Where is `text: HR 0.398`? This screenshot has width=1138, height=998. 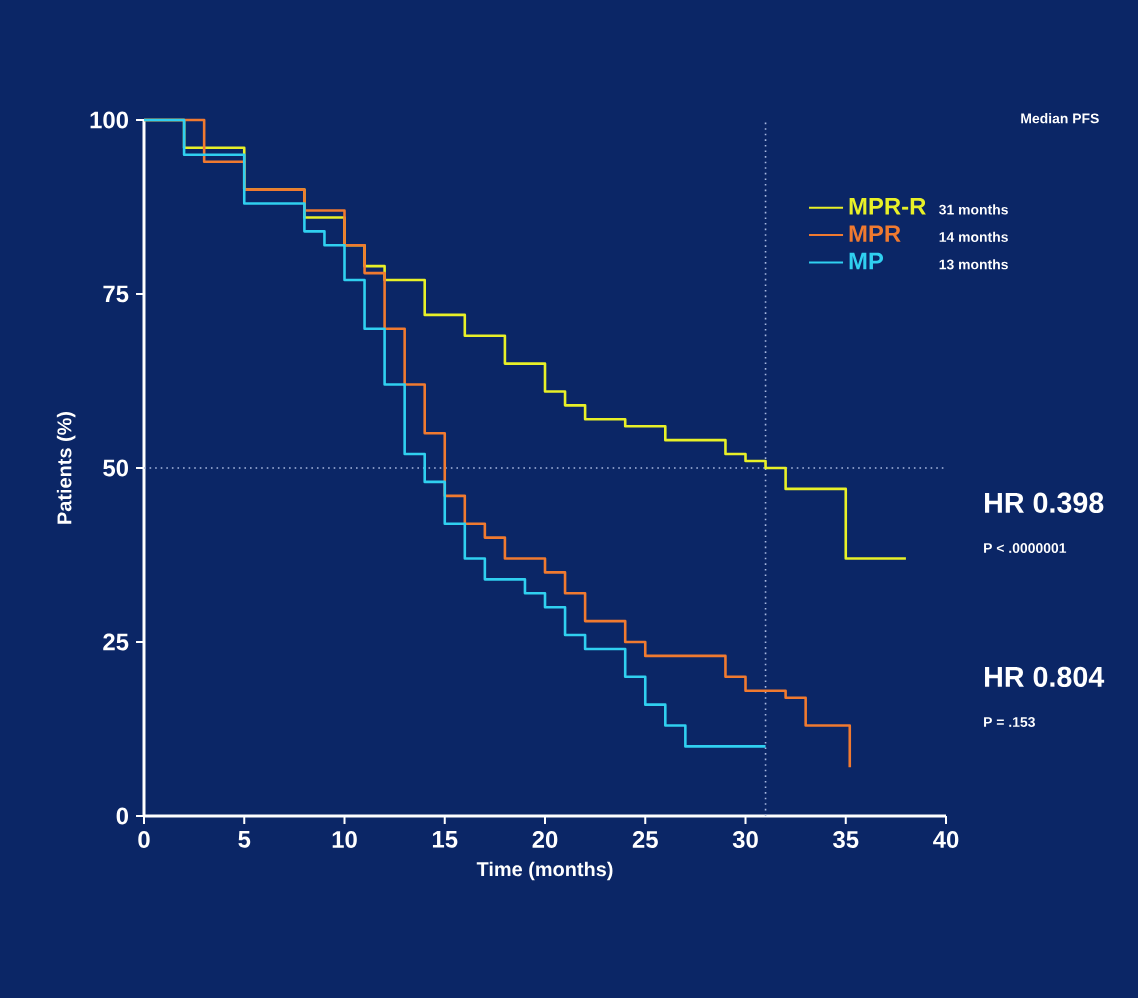 text: HR 0.398 is located at coordinates (1044, 502).